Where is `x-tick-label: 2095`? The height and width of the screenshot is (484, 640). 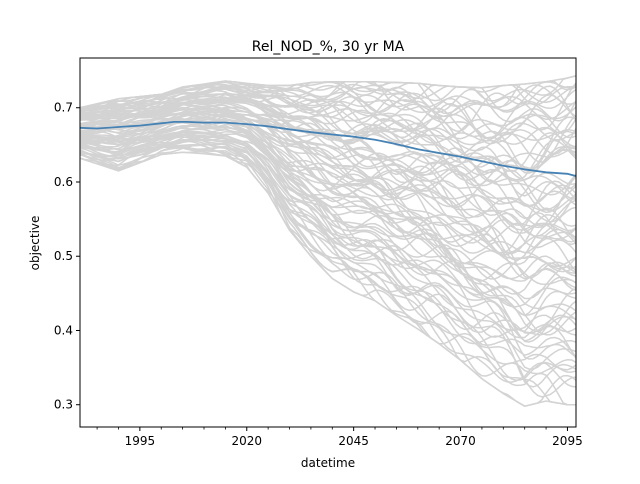
x-tick-label: 2095 is located at coordinates (567, 441).